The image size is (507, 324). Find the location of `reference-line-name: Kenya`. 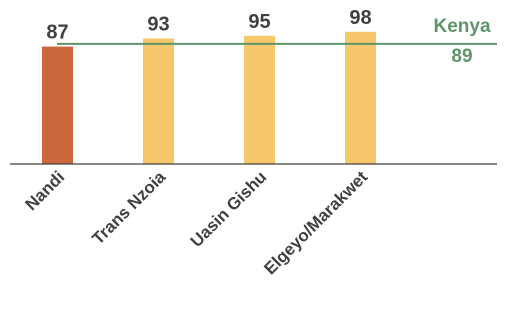

reference-line-name: Kenya is located at coordinates (461, 26).